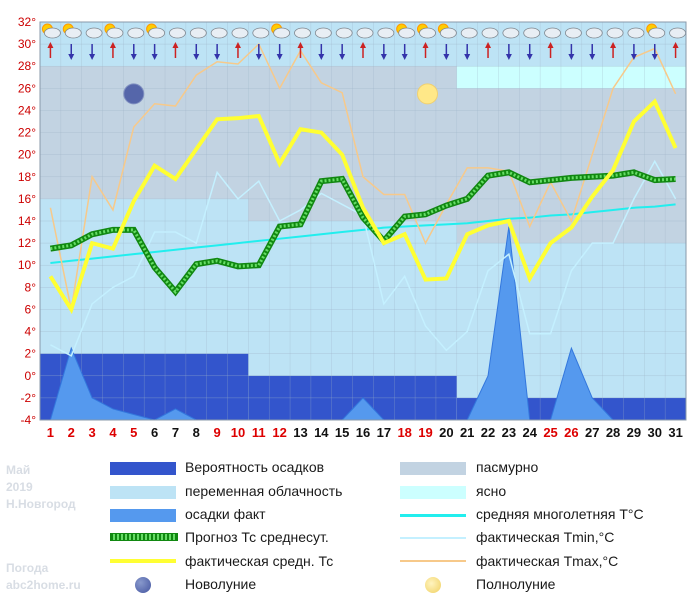 This screenshot has height=599, width=687. Describe the element at coordinates (31, 309) in the screenshot. I see `y-tick-label: 6°` at that location.